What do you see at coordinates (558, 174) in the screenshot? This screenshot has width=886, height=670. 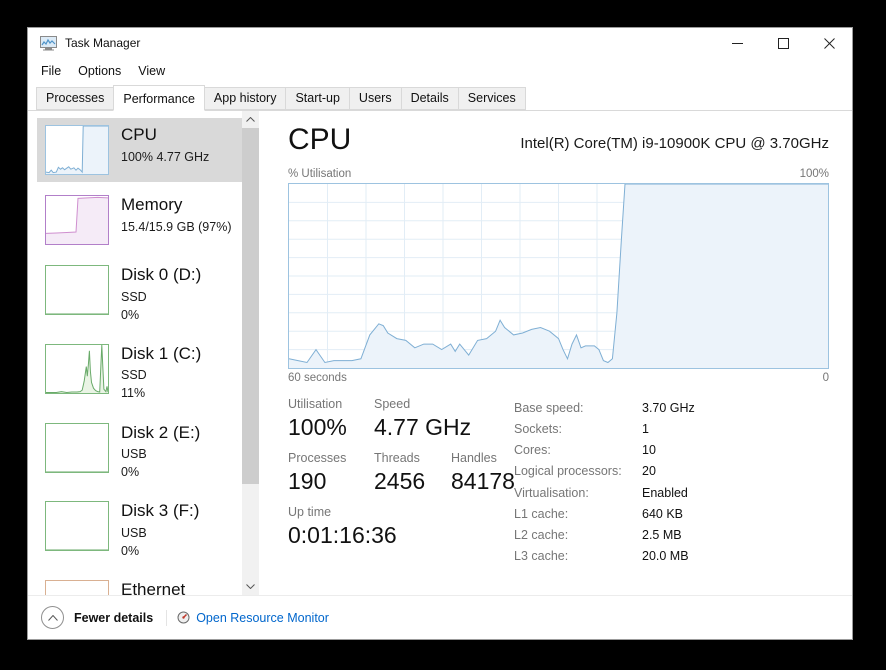 I see `chart-top-axis: % Utilisation 100%` at bounding box center [558, 174].